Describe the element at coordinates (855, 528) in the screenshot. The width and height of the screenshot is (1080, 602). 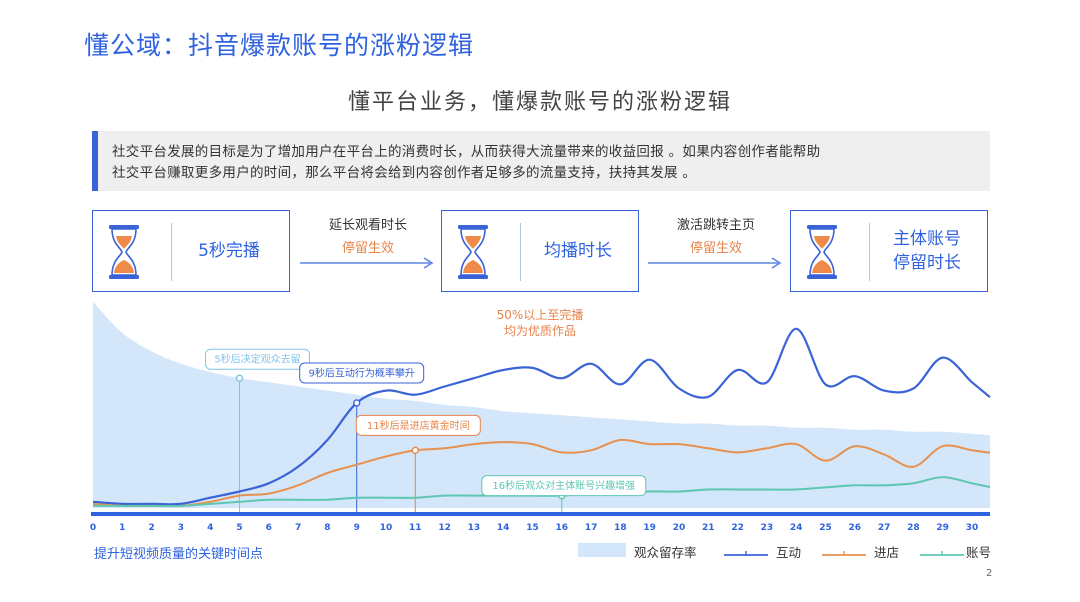
I see `x-tick-label: 26` at that location.